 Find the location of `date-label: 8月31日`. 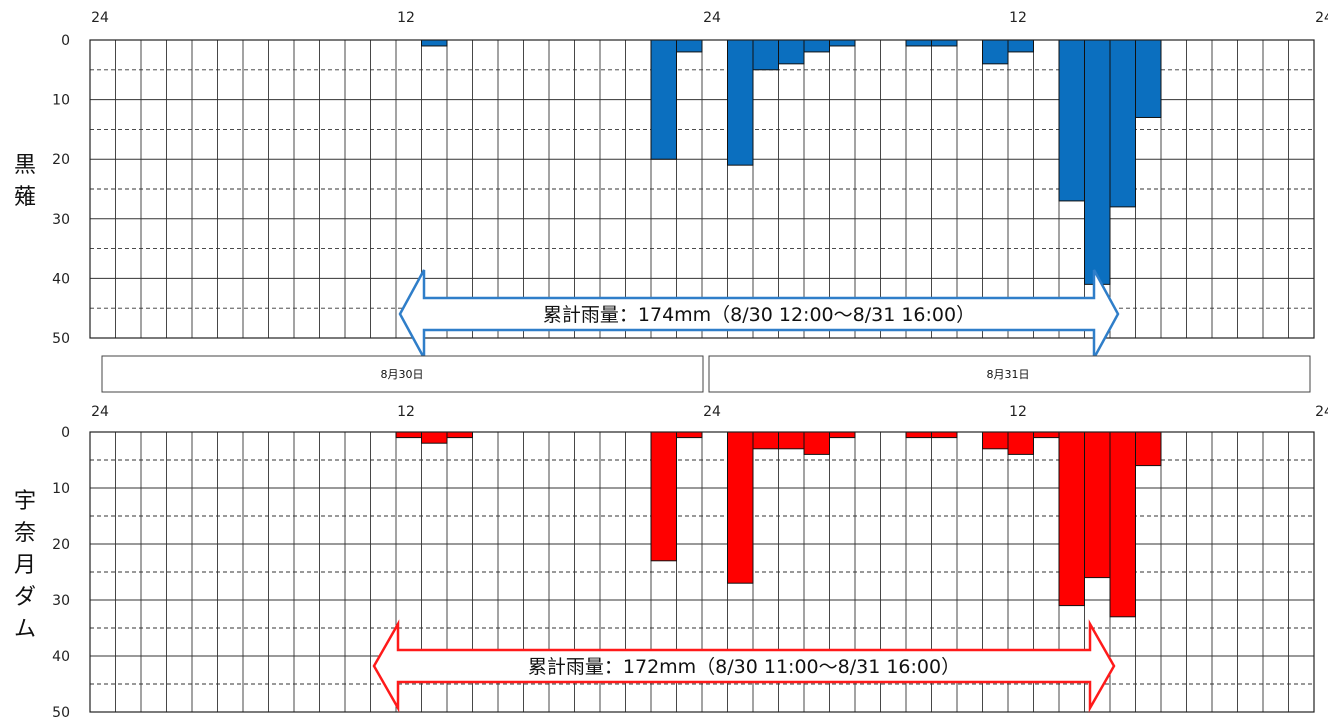

date-label: 8月31日 is located at coordinates (1008, 374).